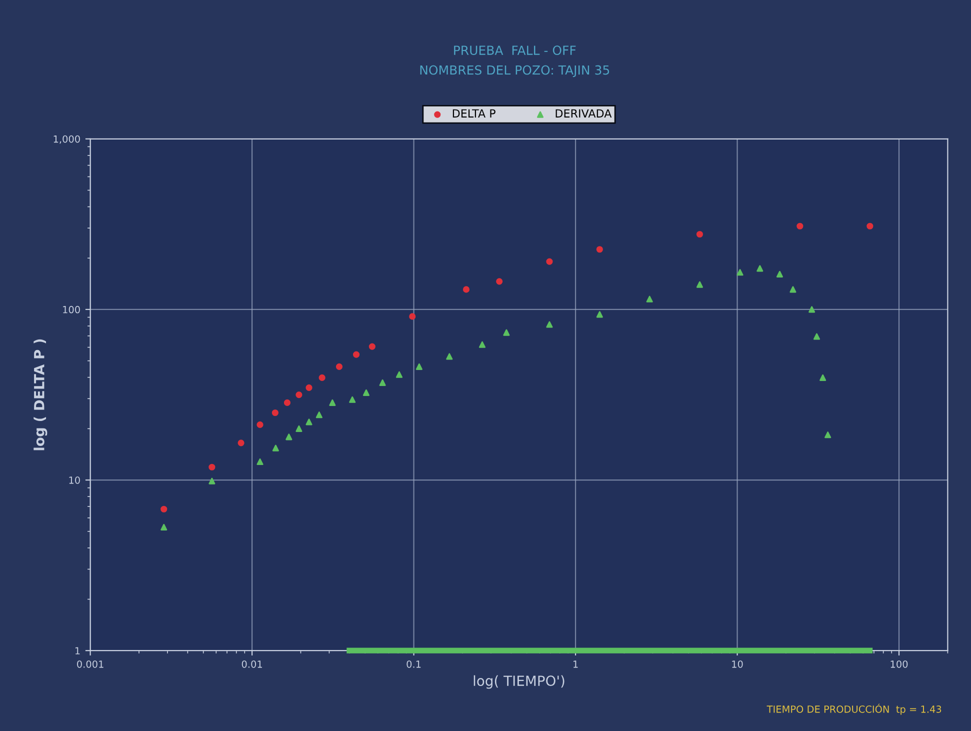 Image resolution: width=971 pixels, height=731 pixels. What do you see at coordinates (413, 664) in the screenshot?
I see `x-tick-label: 0.1` at bounding box center [413, 664].